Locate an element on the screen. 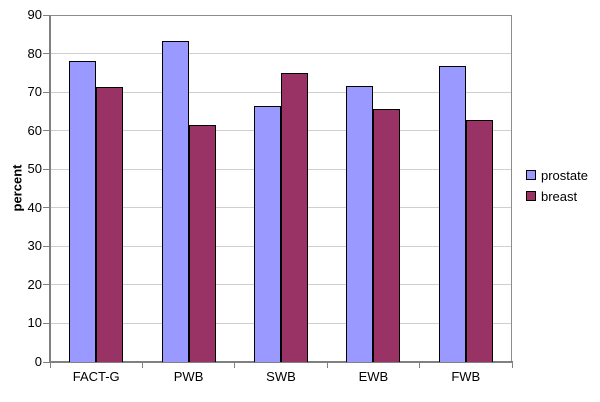 This screenshot has width=600, height=402. legend: prostate breast is located at coordinates (557, 189).